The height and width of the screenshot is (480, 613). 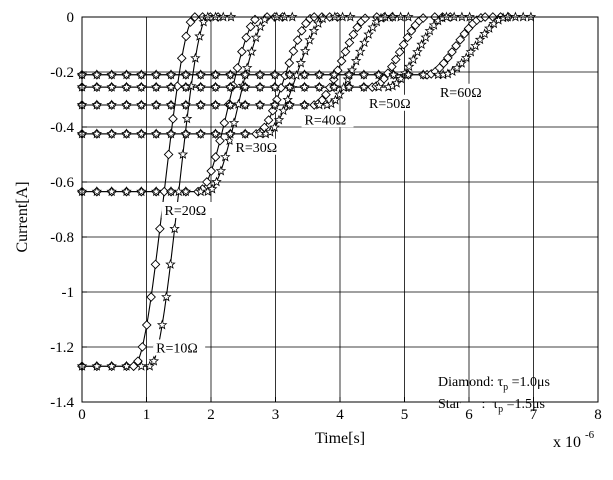 I want to click on y-tick-label: -1.2, so click(x=62, y=348).